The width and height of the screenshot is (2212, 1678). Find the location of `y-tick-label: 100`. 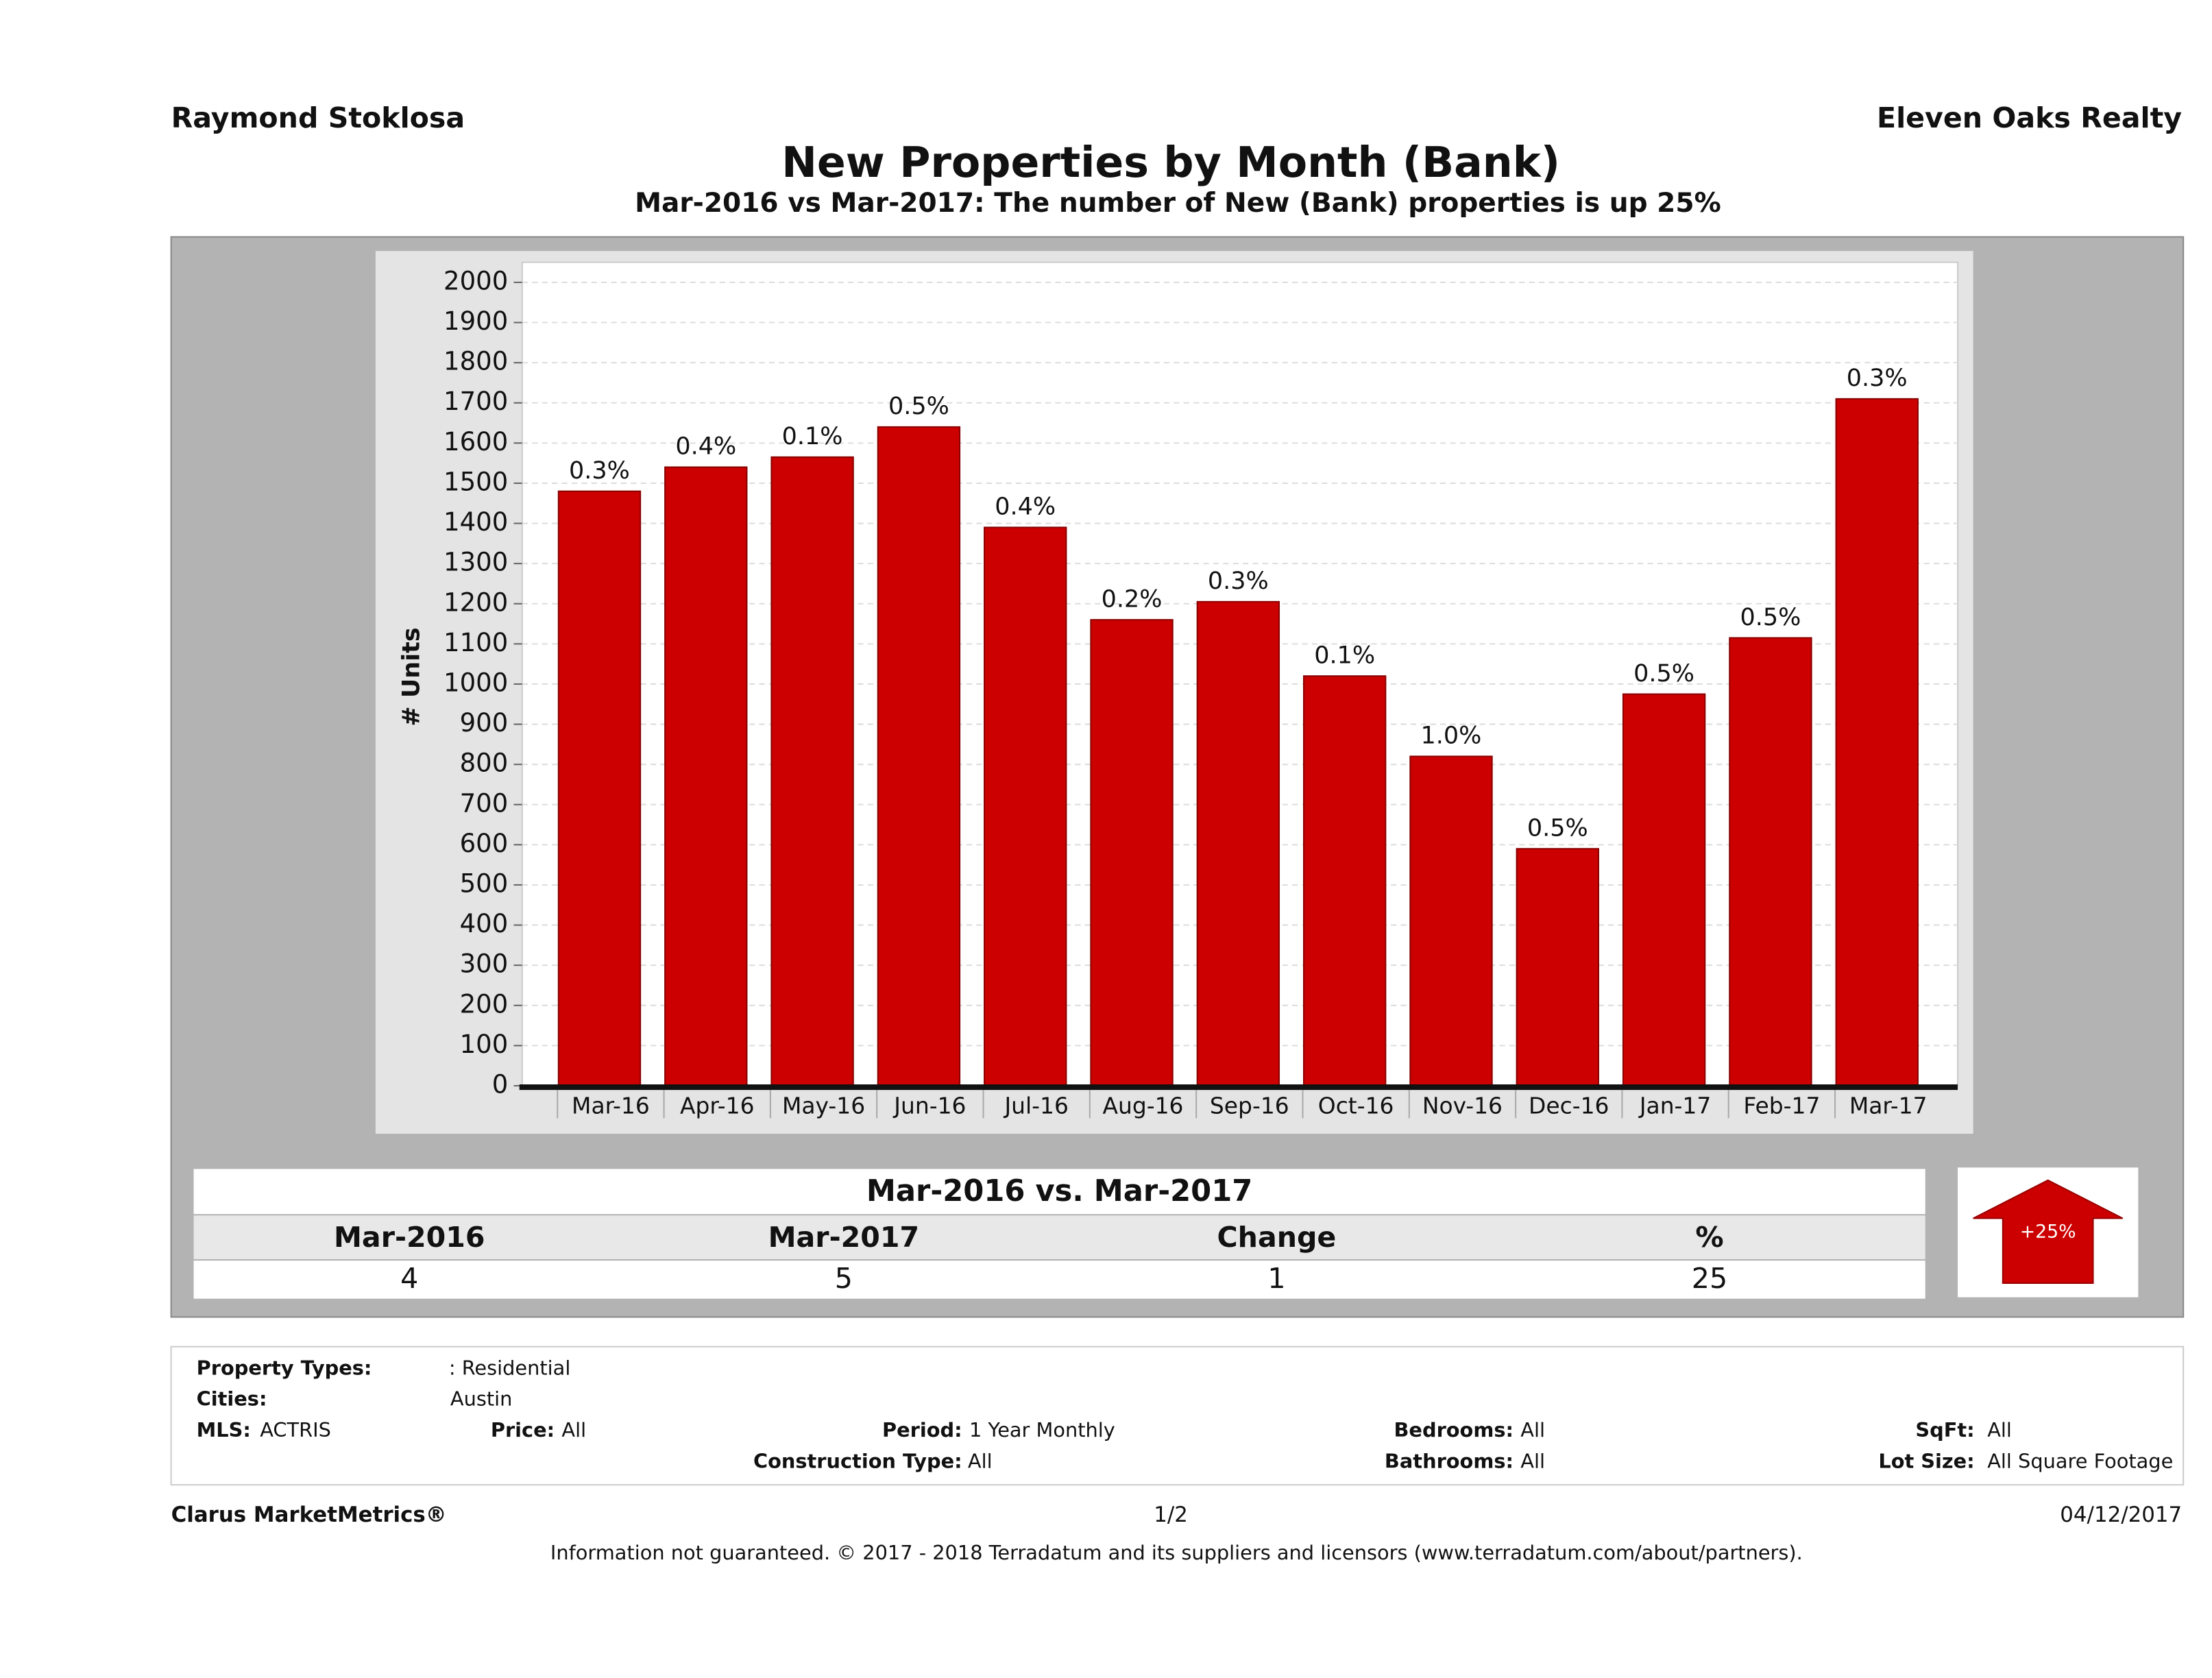

y-tick-label: 100 is located at coordinates (484, 1044).